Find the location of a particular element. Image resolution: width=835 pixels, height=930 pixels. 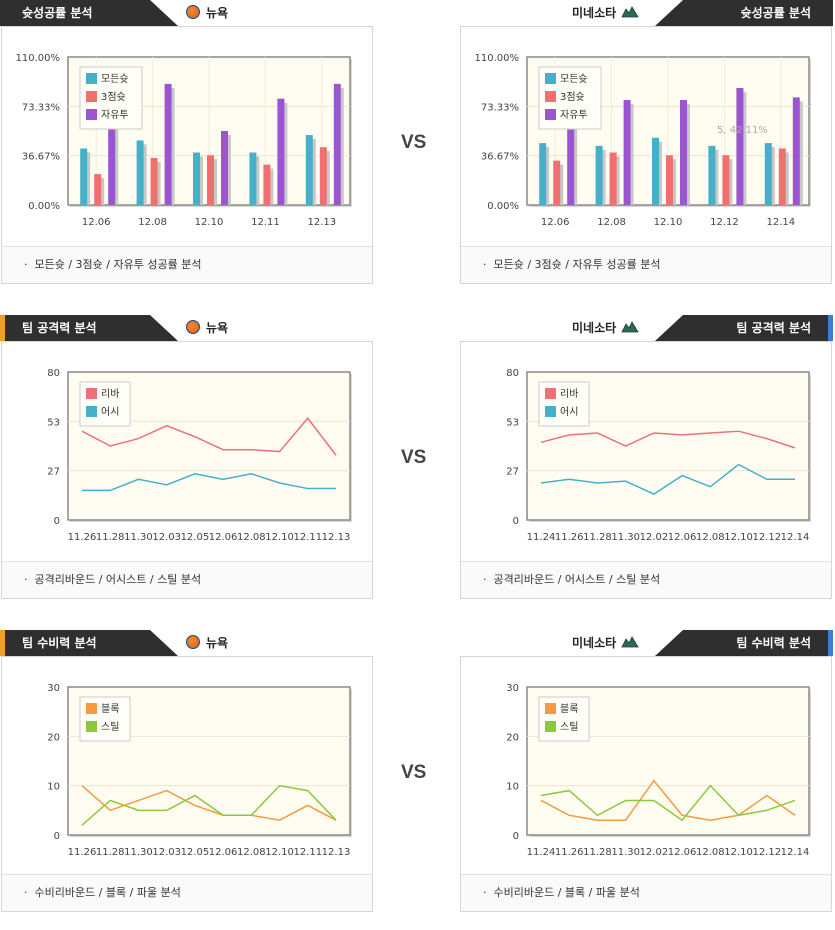

timberwolves-logo-icon is located at coordinates (630, 12).